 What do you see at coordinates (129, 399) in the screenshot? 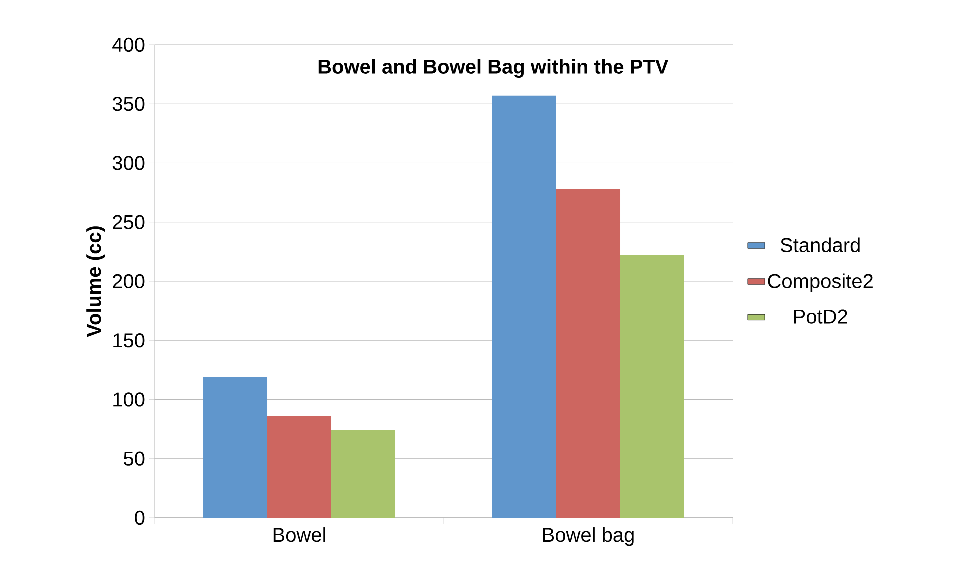
I see `y-tick-label: 100` at bounding box center [129, 399].